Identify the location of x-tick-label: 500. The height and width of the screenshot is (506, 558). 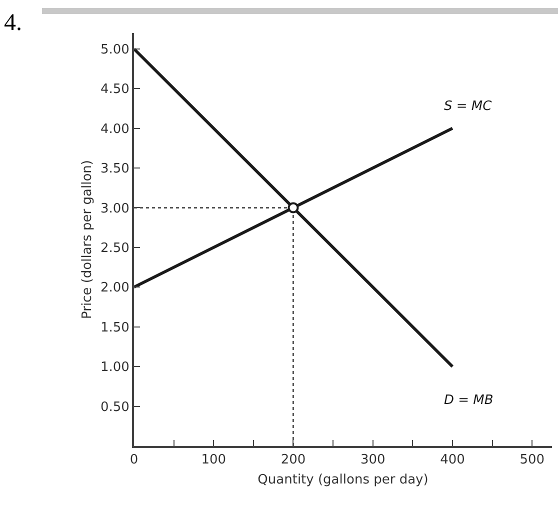
(532, 460).